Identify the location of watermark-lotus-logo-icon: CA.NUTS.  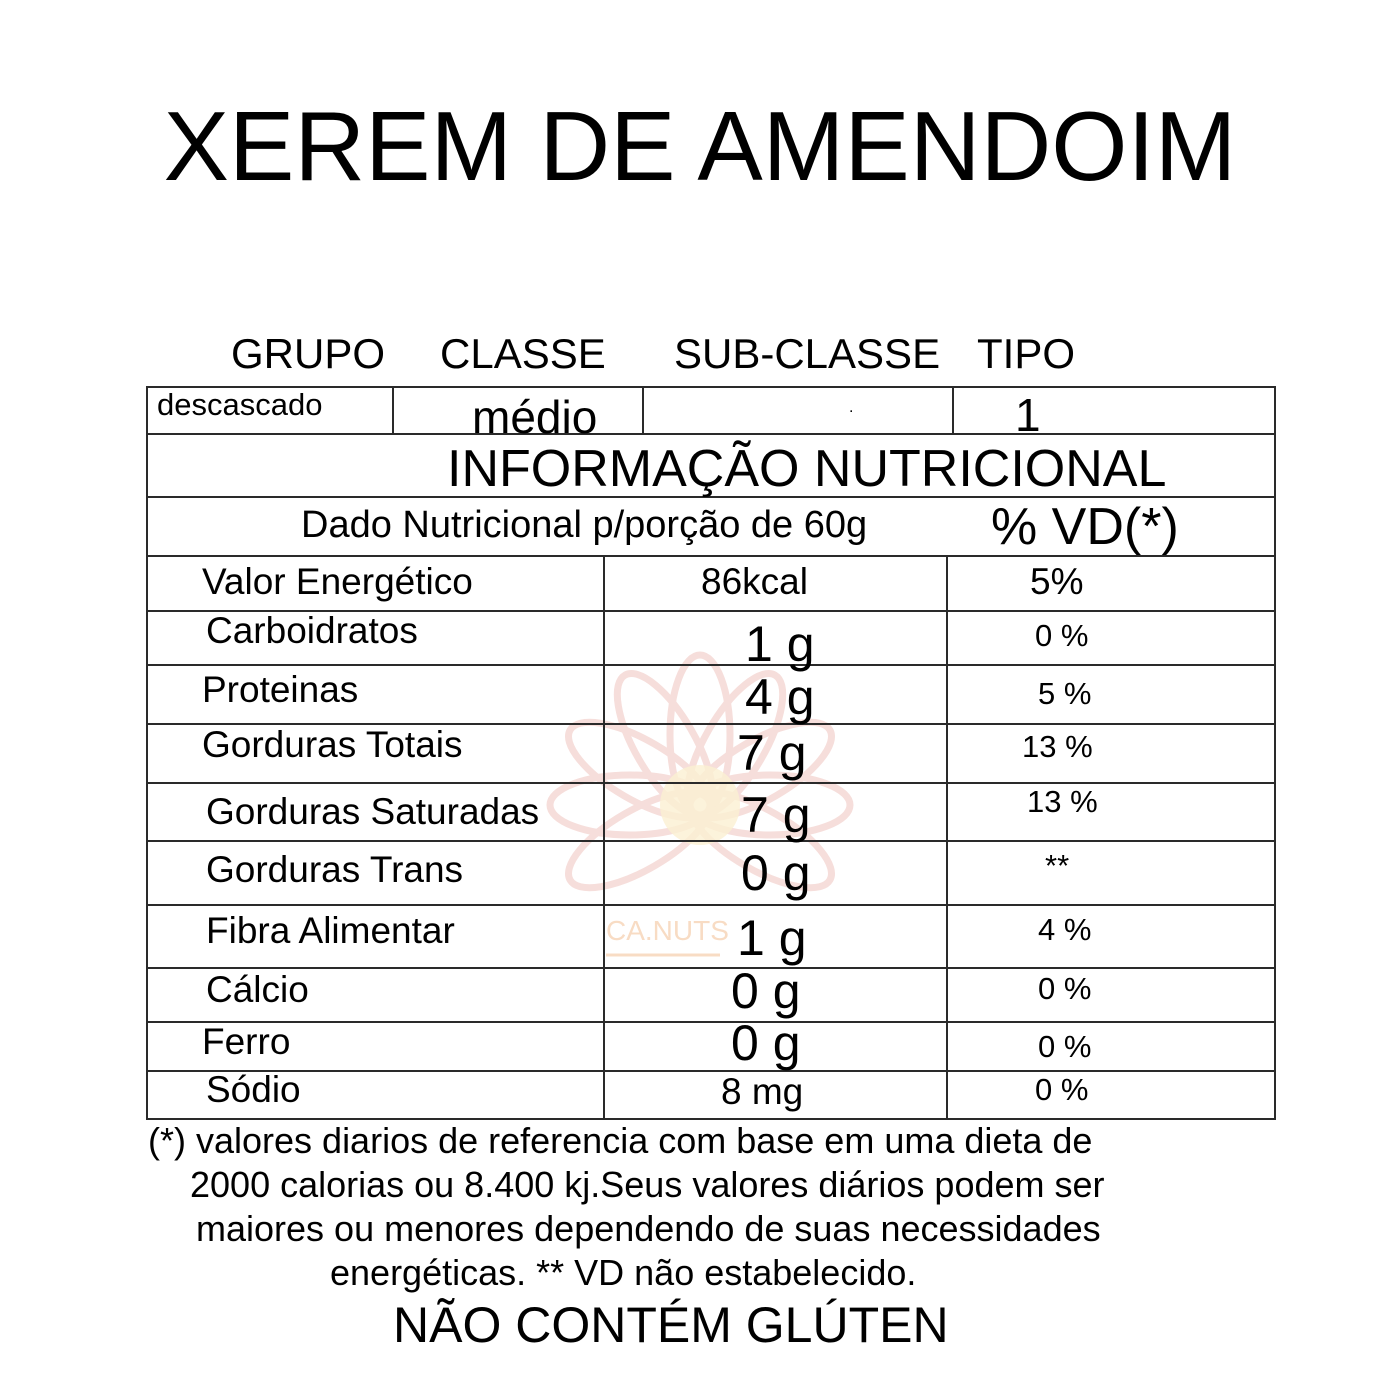
(700, 804).